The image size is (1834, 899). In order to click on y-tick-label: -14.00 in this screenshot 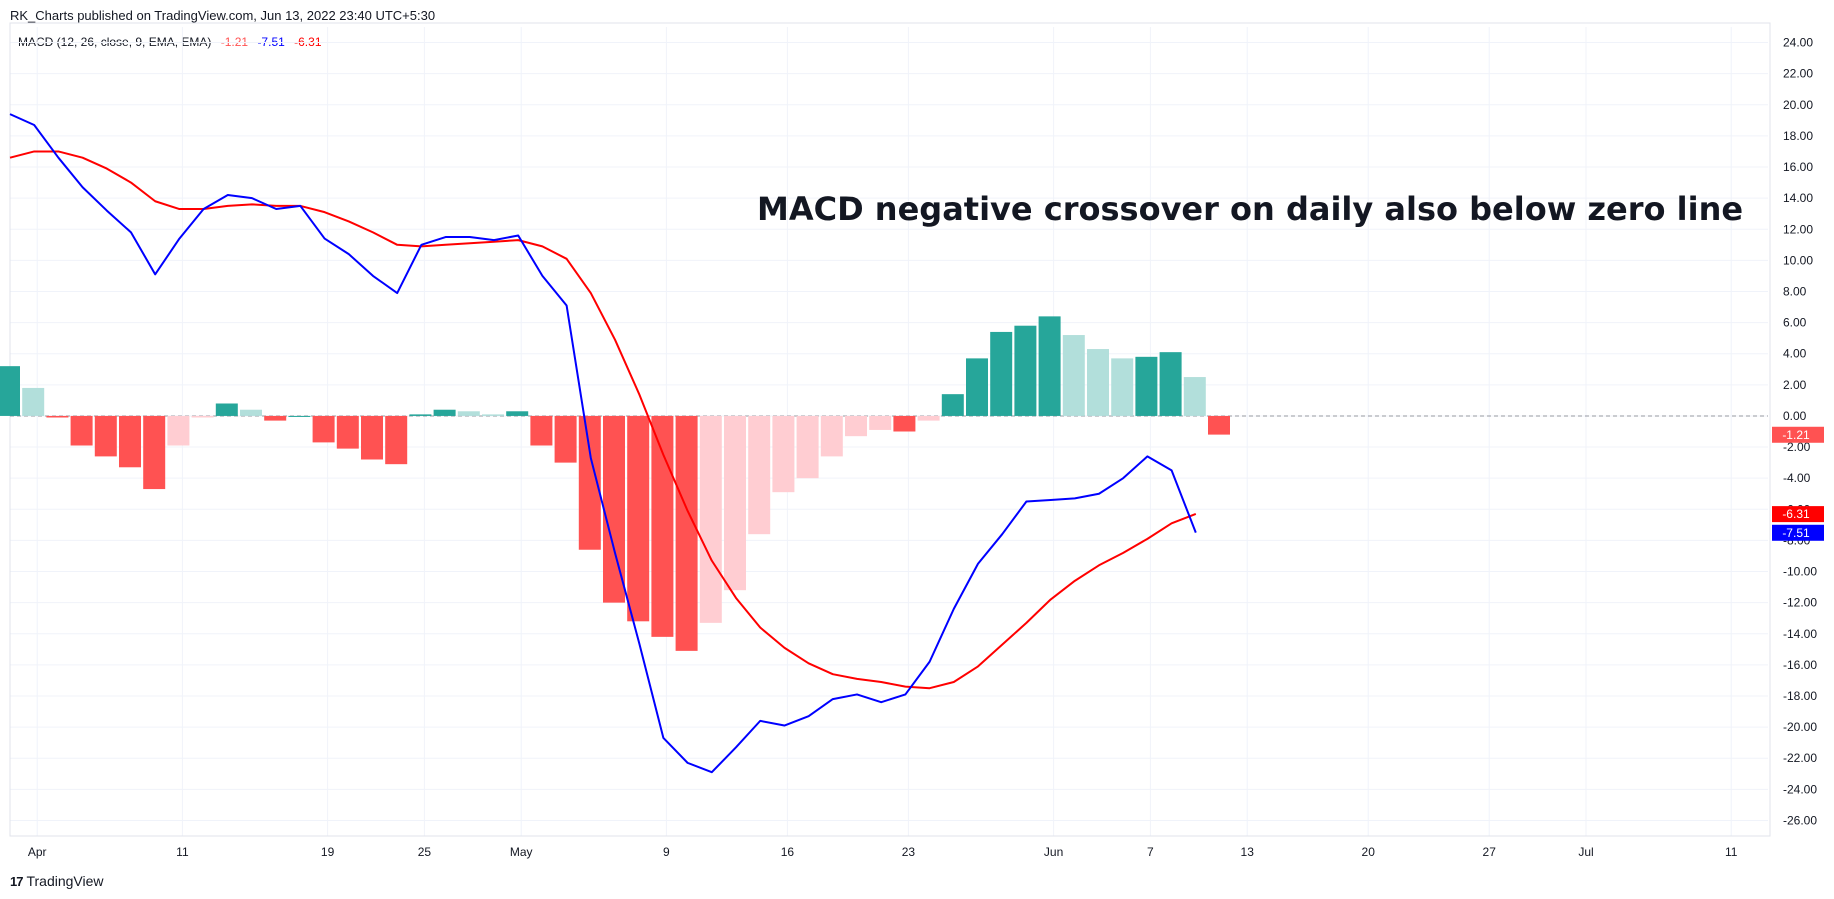, I will do `click(1800, 634)`.